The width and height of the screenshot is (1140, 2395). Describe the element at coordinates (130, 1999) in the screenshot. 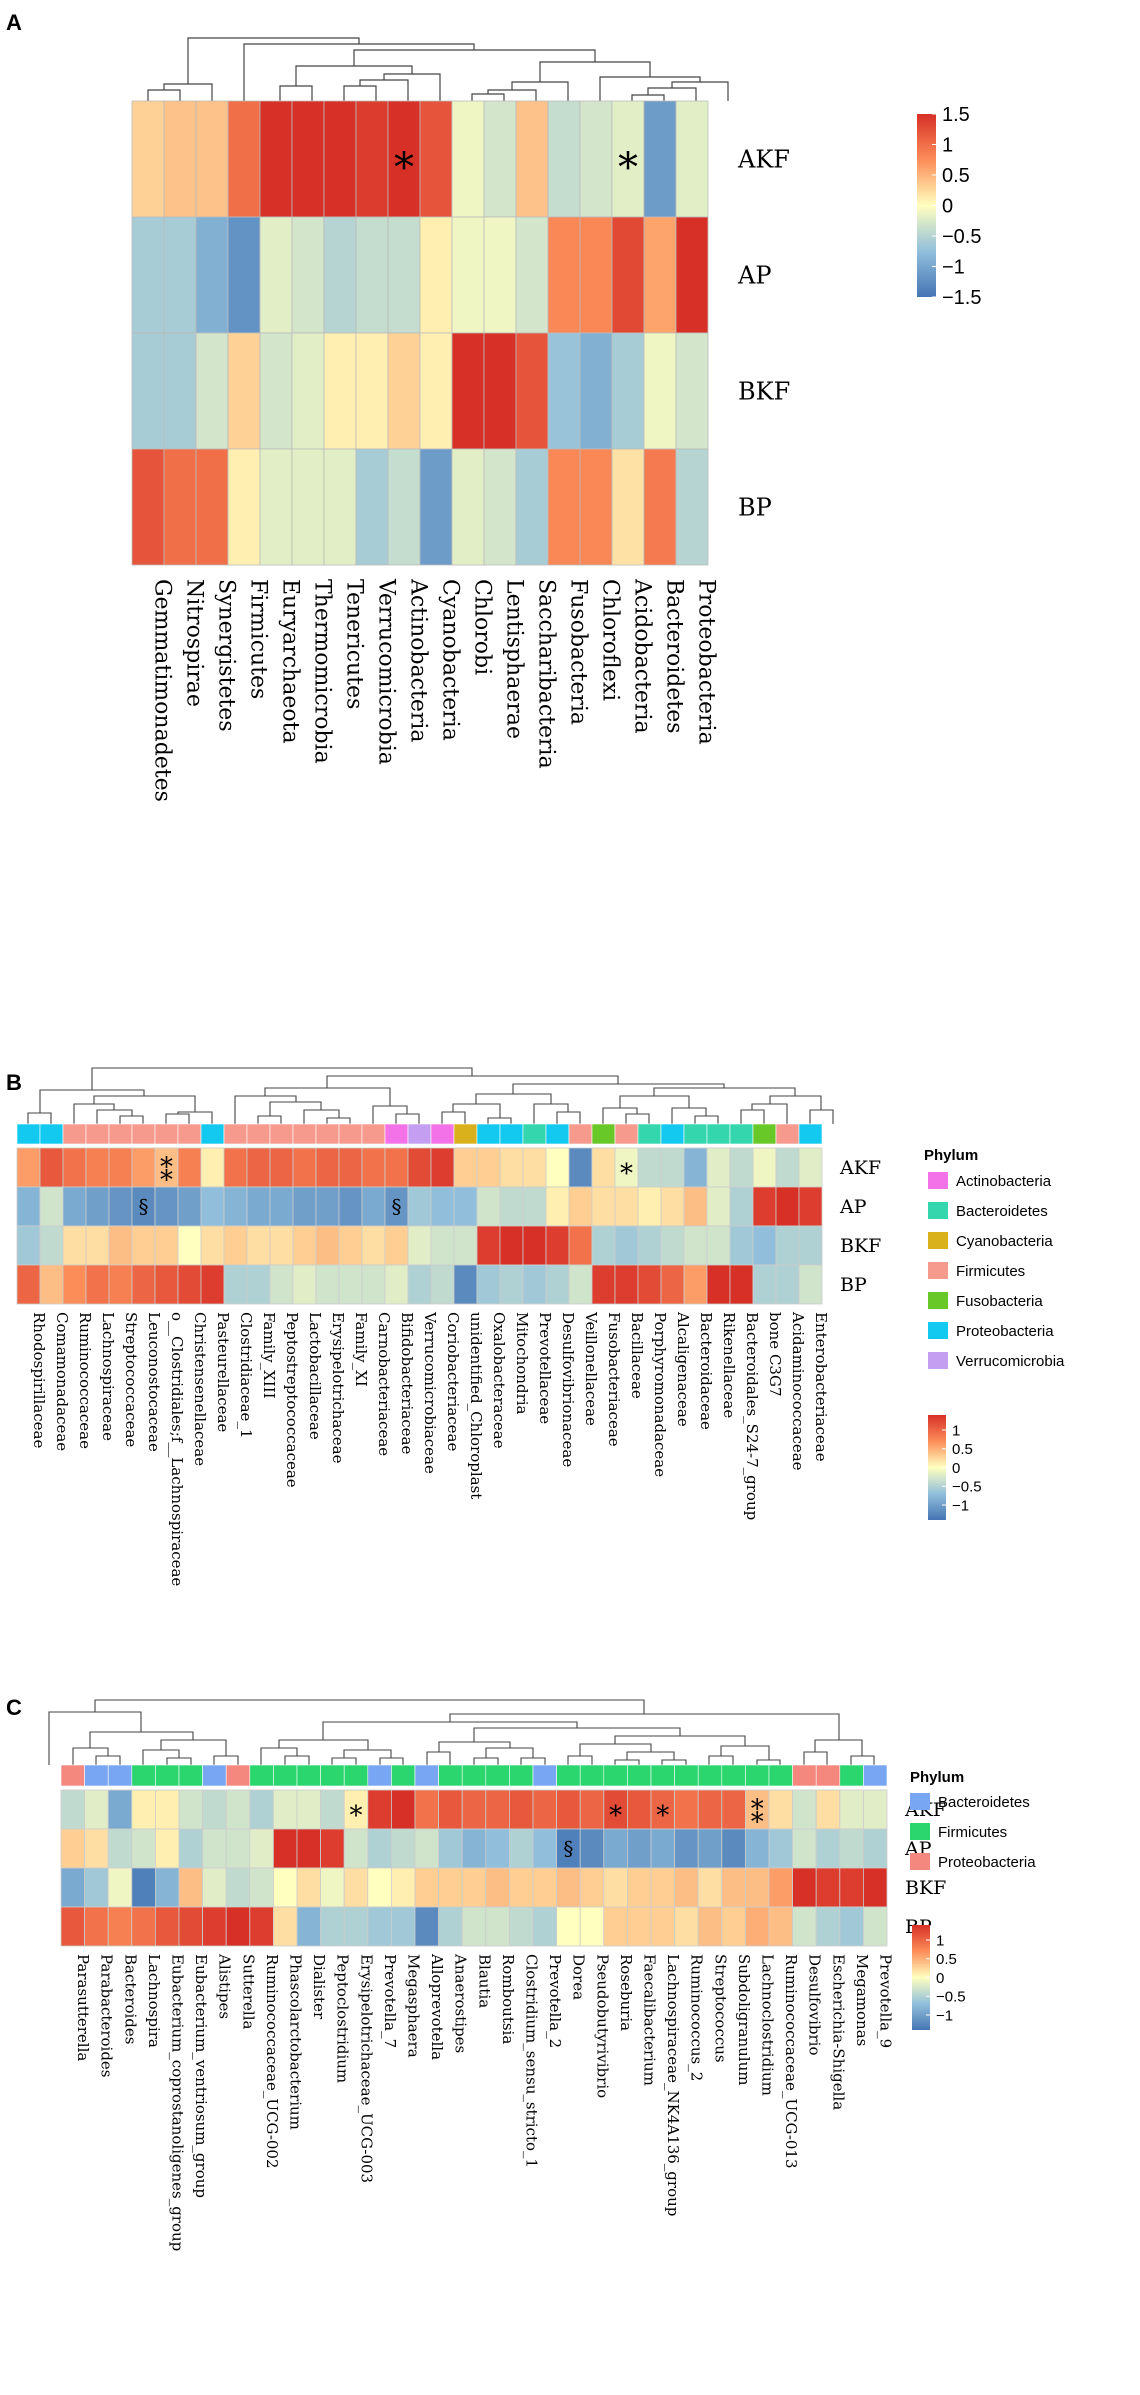

I see `column-label-bacteroides: Bacteroides` at that location.